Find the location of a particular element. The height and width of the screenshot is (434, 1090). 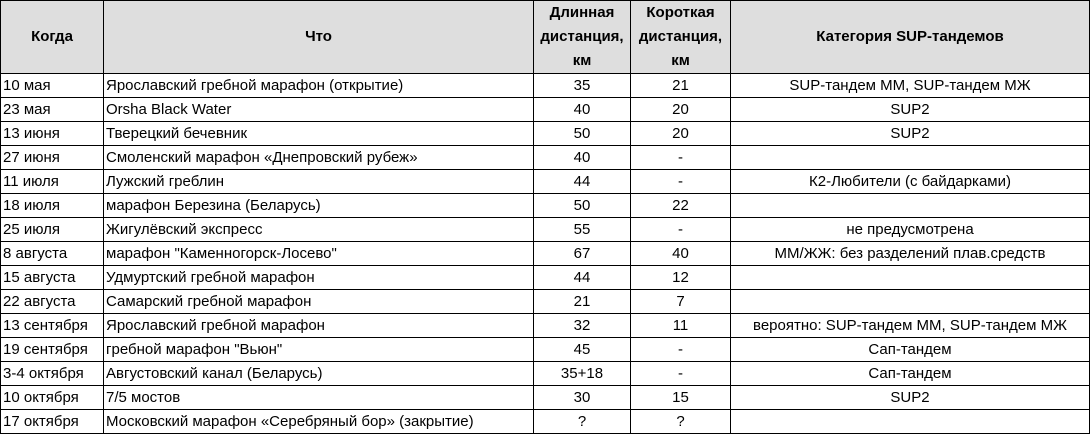

cell-event: марафон "Каменногорск-Лосево" is located at coordinates (318, 253).